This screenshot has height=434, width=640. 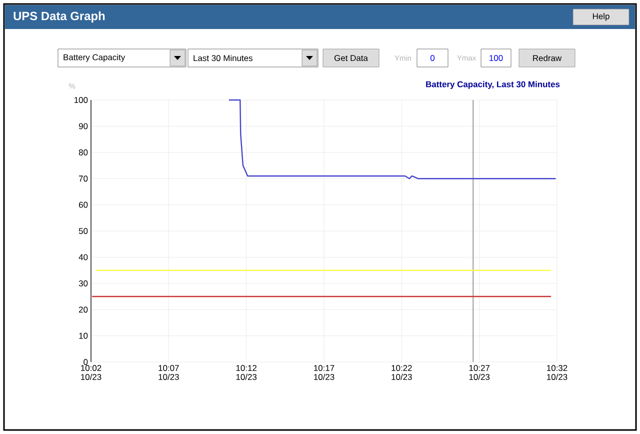 I want to click on x-tick-label: 10:27 10/23, so click(x=479, y=372).